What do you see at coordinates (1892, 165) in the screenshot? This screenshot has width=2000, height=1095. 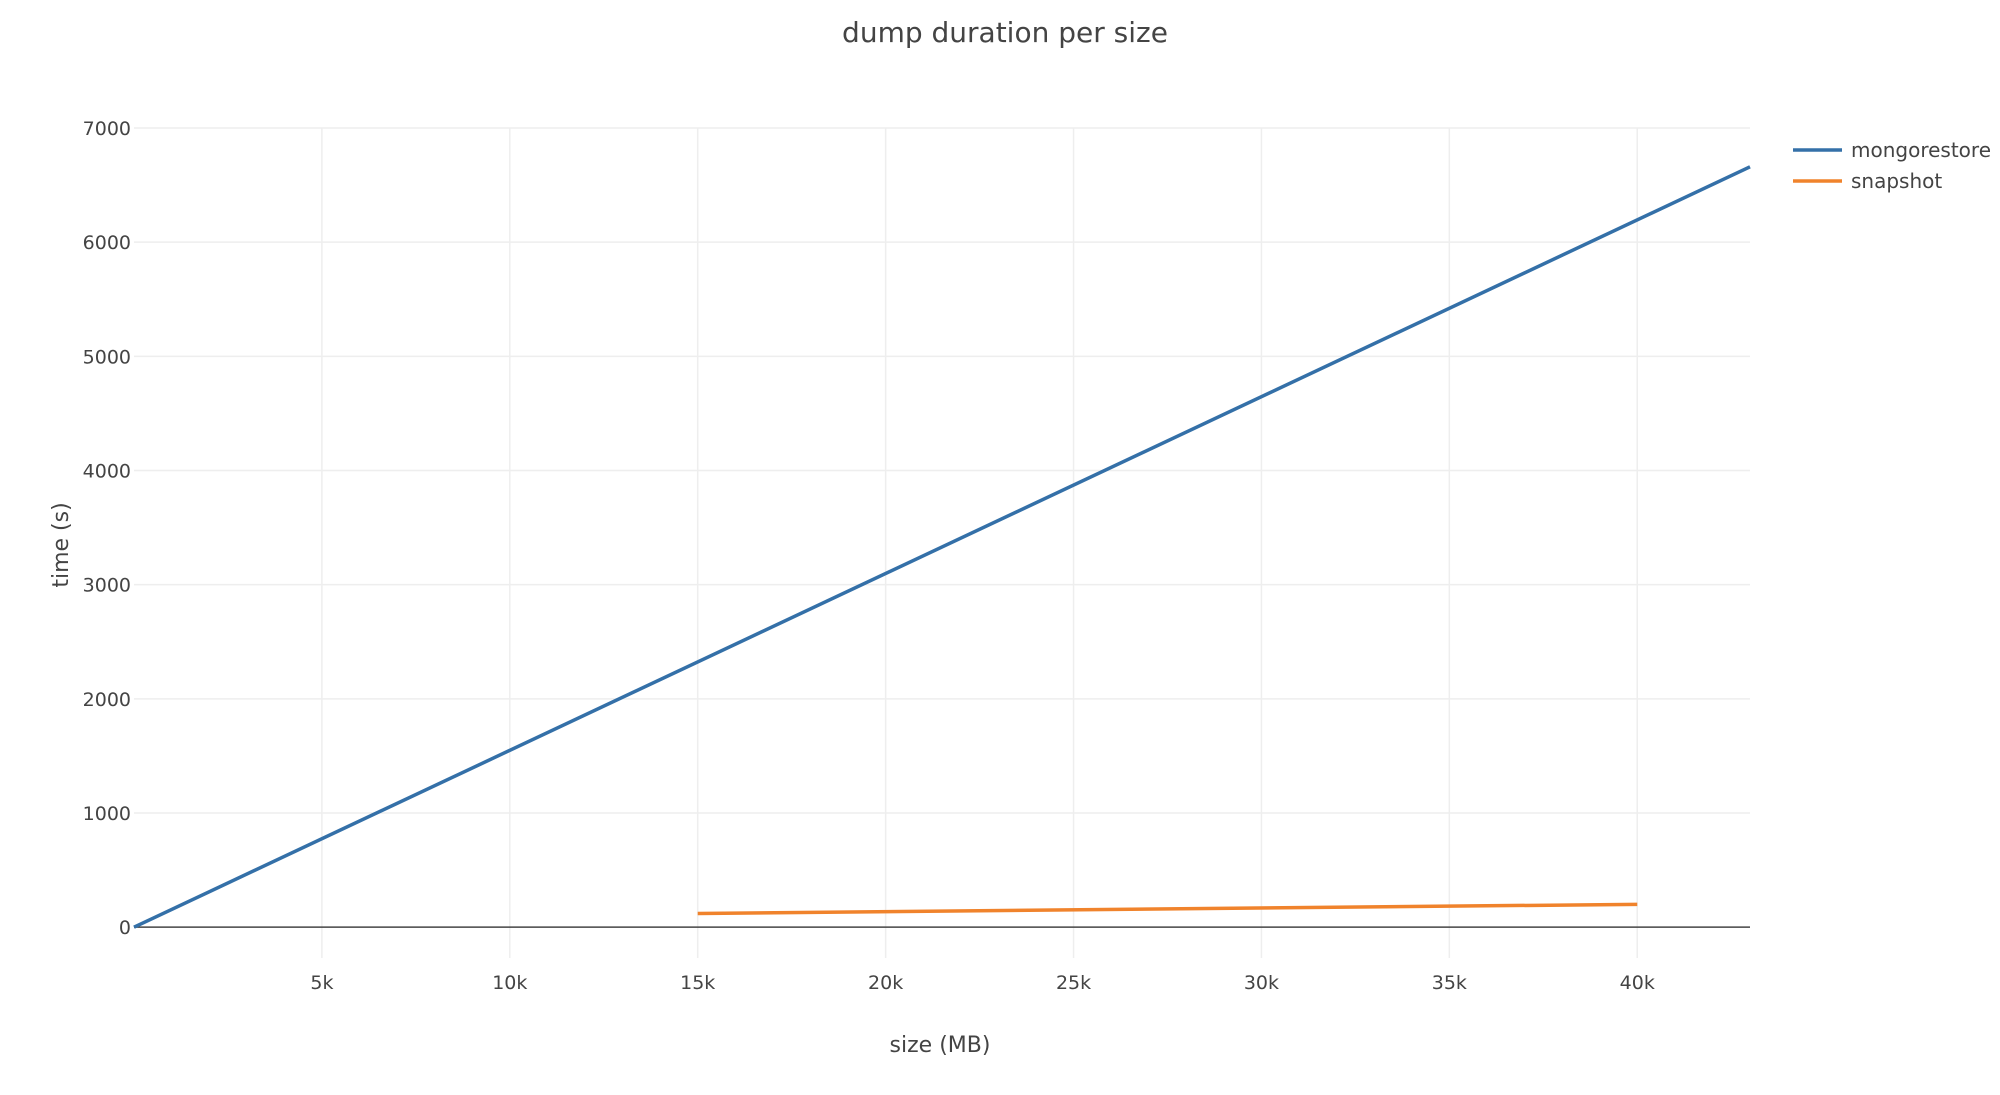 I see `legend: mongorestore snapshot` at bounding box center [1892, 165].